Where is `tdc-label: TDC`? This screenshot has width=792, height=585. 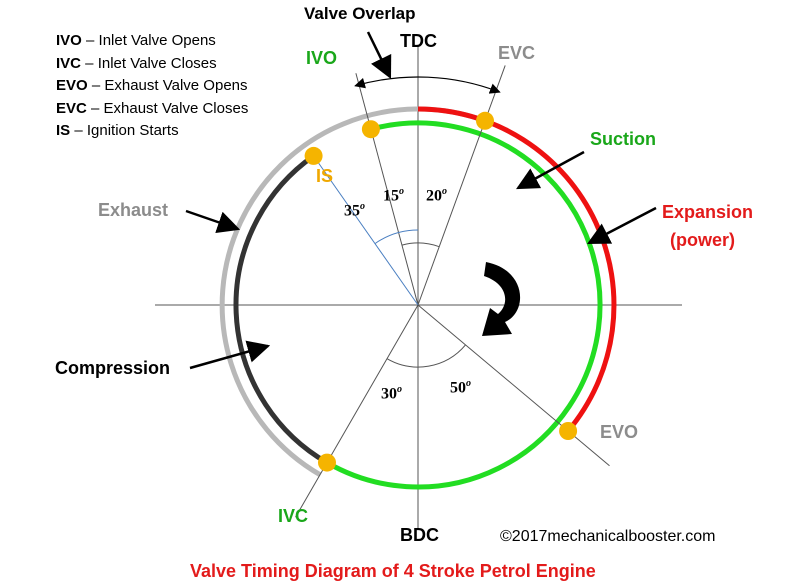
tdc-label: TDC is located at coordinates (418, 41).